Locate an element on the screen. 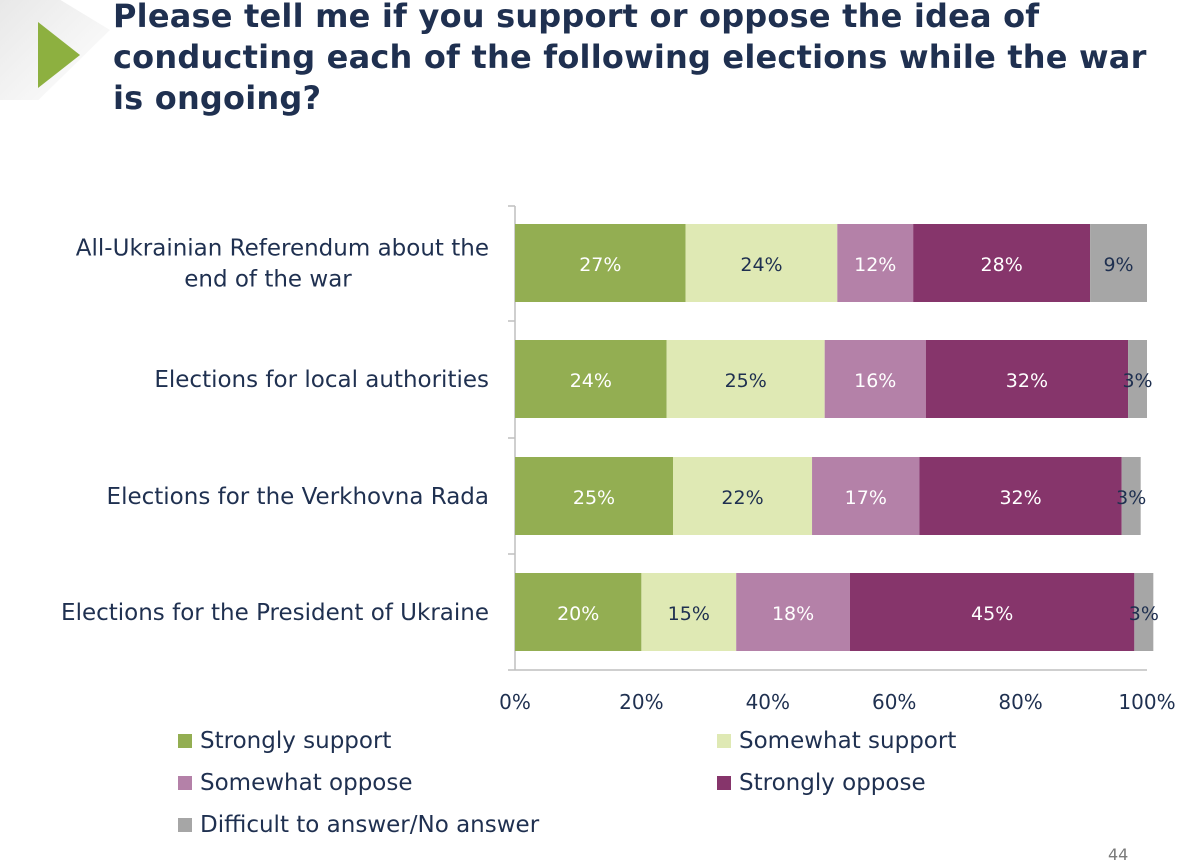  bar-value-label: 16% is located at coordinates (875, 381).